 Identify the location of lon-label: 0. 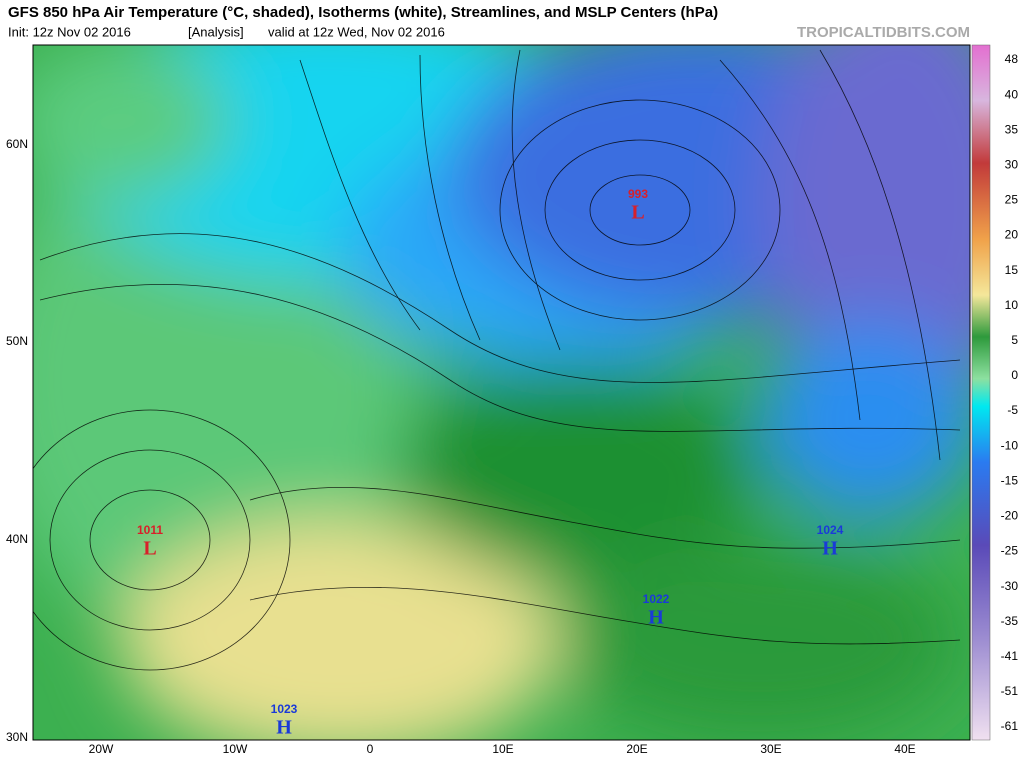
(370, 749).